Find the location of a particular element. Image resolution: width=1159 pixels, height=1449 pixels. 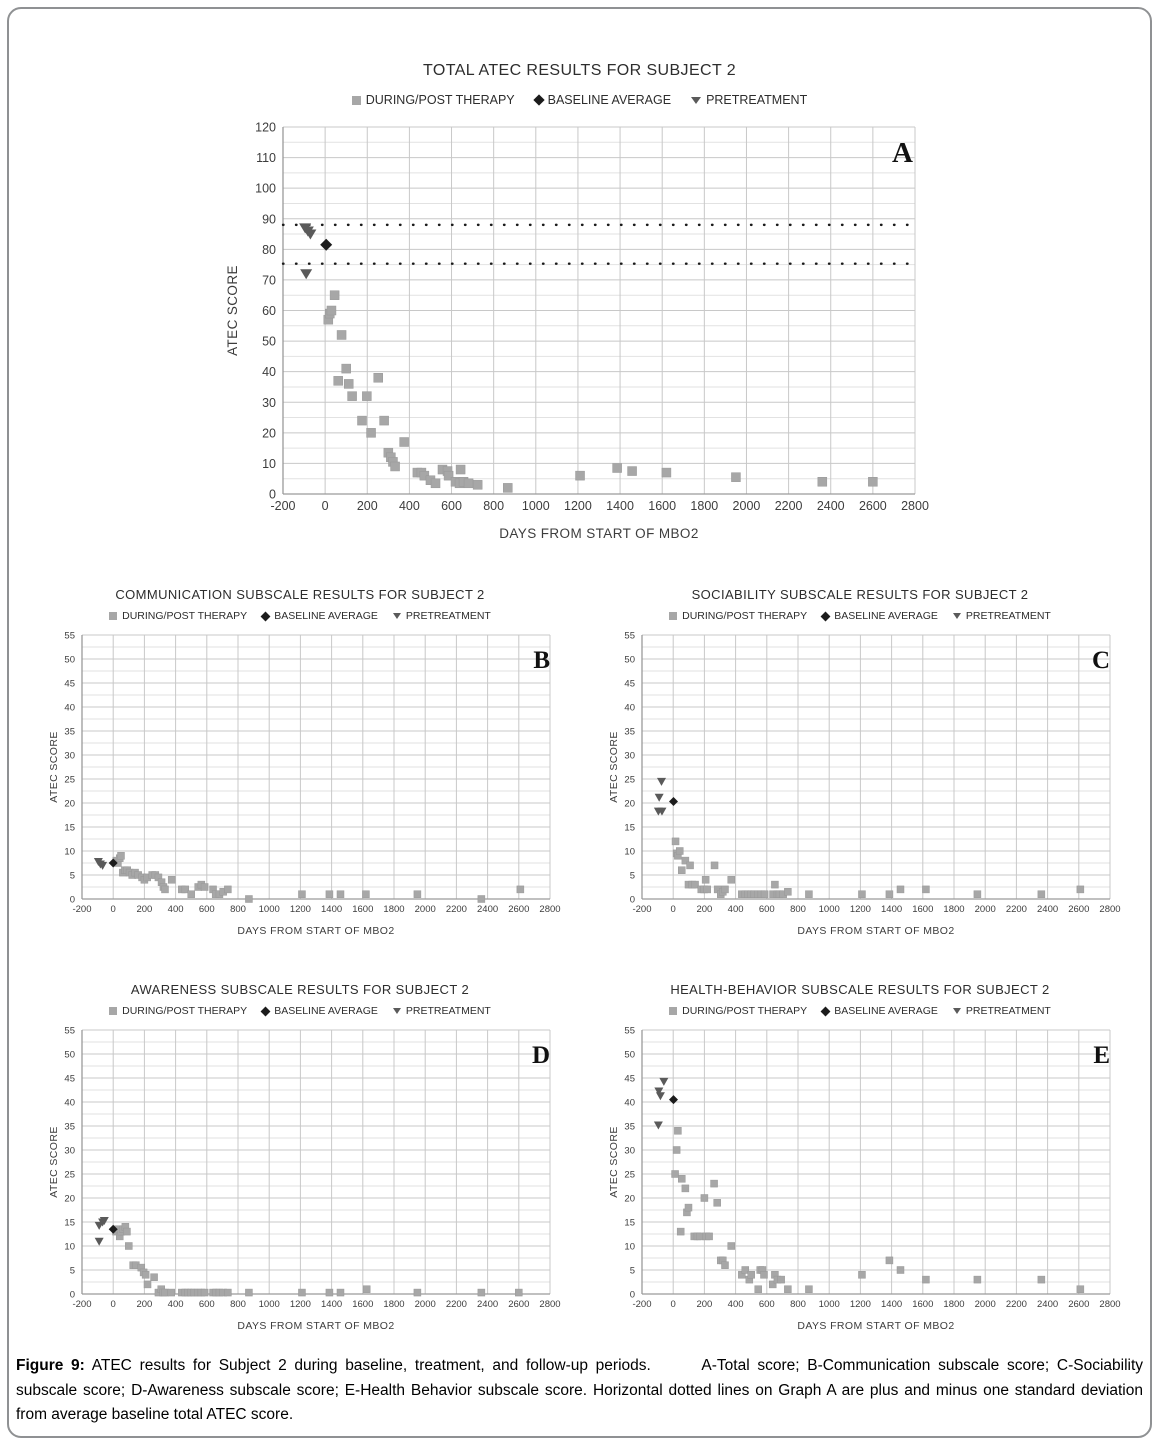

svg-text: 55 is located at coordinates (69, 1030).